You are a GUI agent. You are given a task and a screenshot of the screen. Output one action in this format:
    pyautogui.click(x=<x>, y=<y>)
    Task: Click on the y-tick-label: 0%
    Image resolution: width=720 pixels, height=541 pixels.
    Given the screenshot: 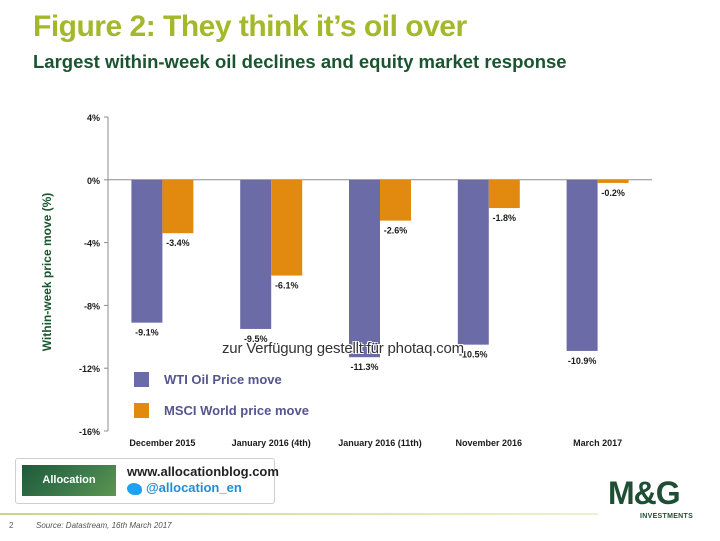 What is the action you would take?
    pyautogui.click(x=93, y=181)
    